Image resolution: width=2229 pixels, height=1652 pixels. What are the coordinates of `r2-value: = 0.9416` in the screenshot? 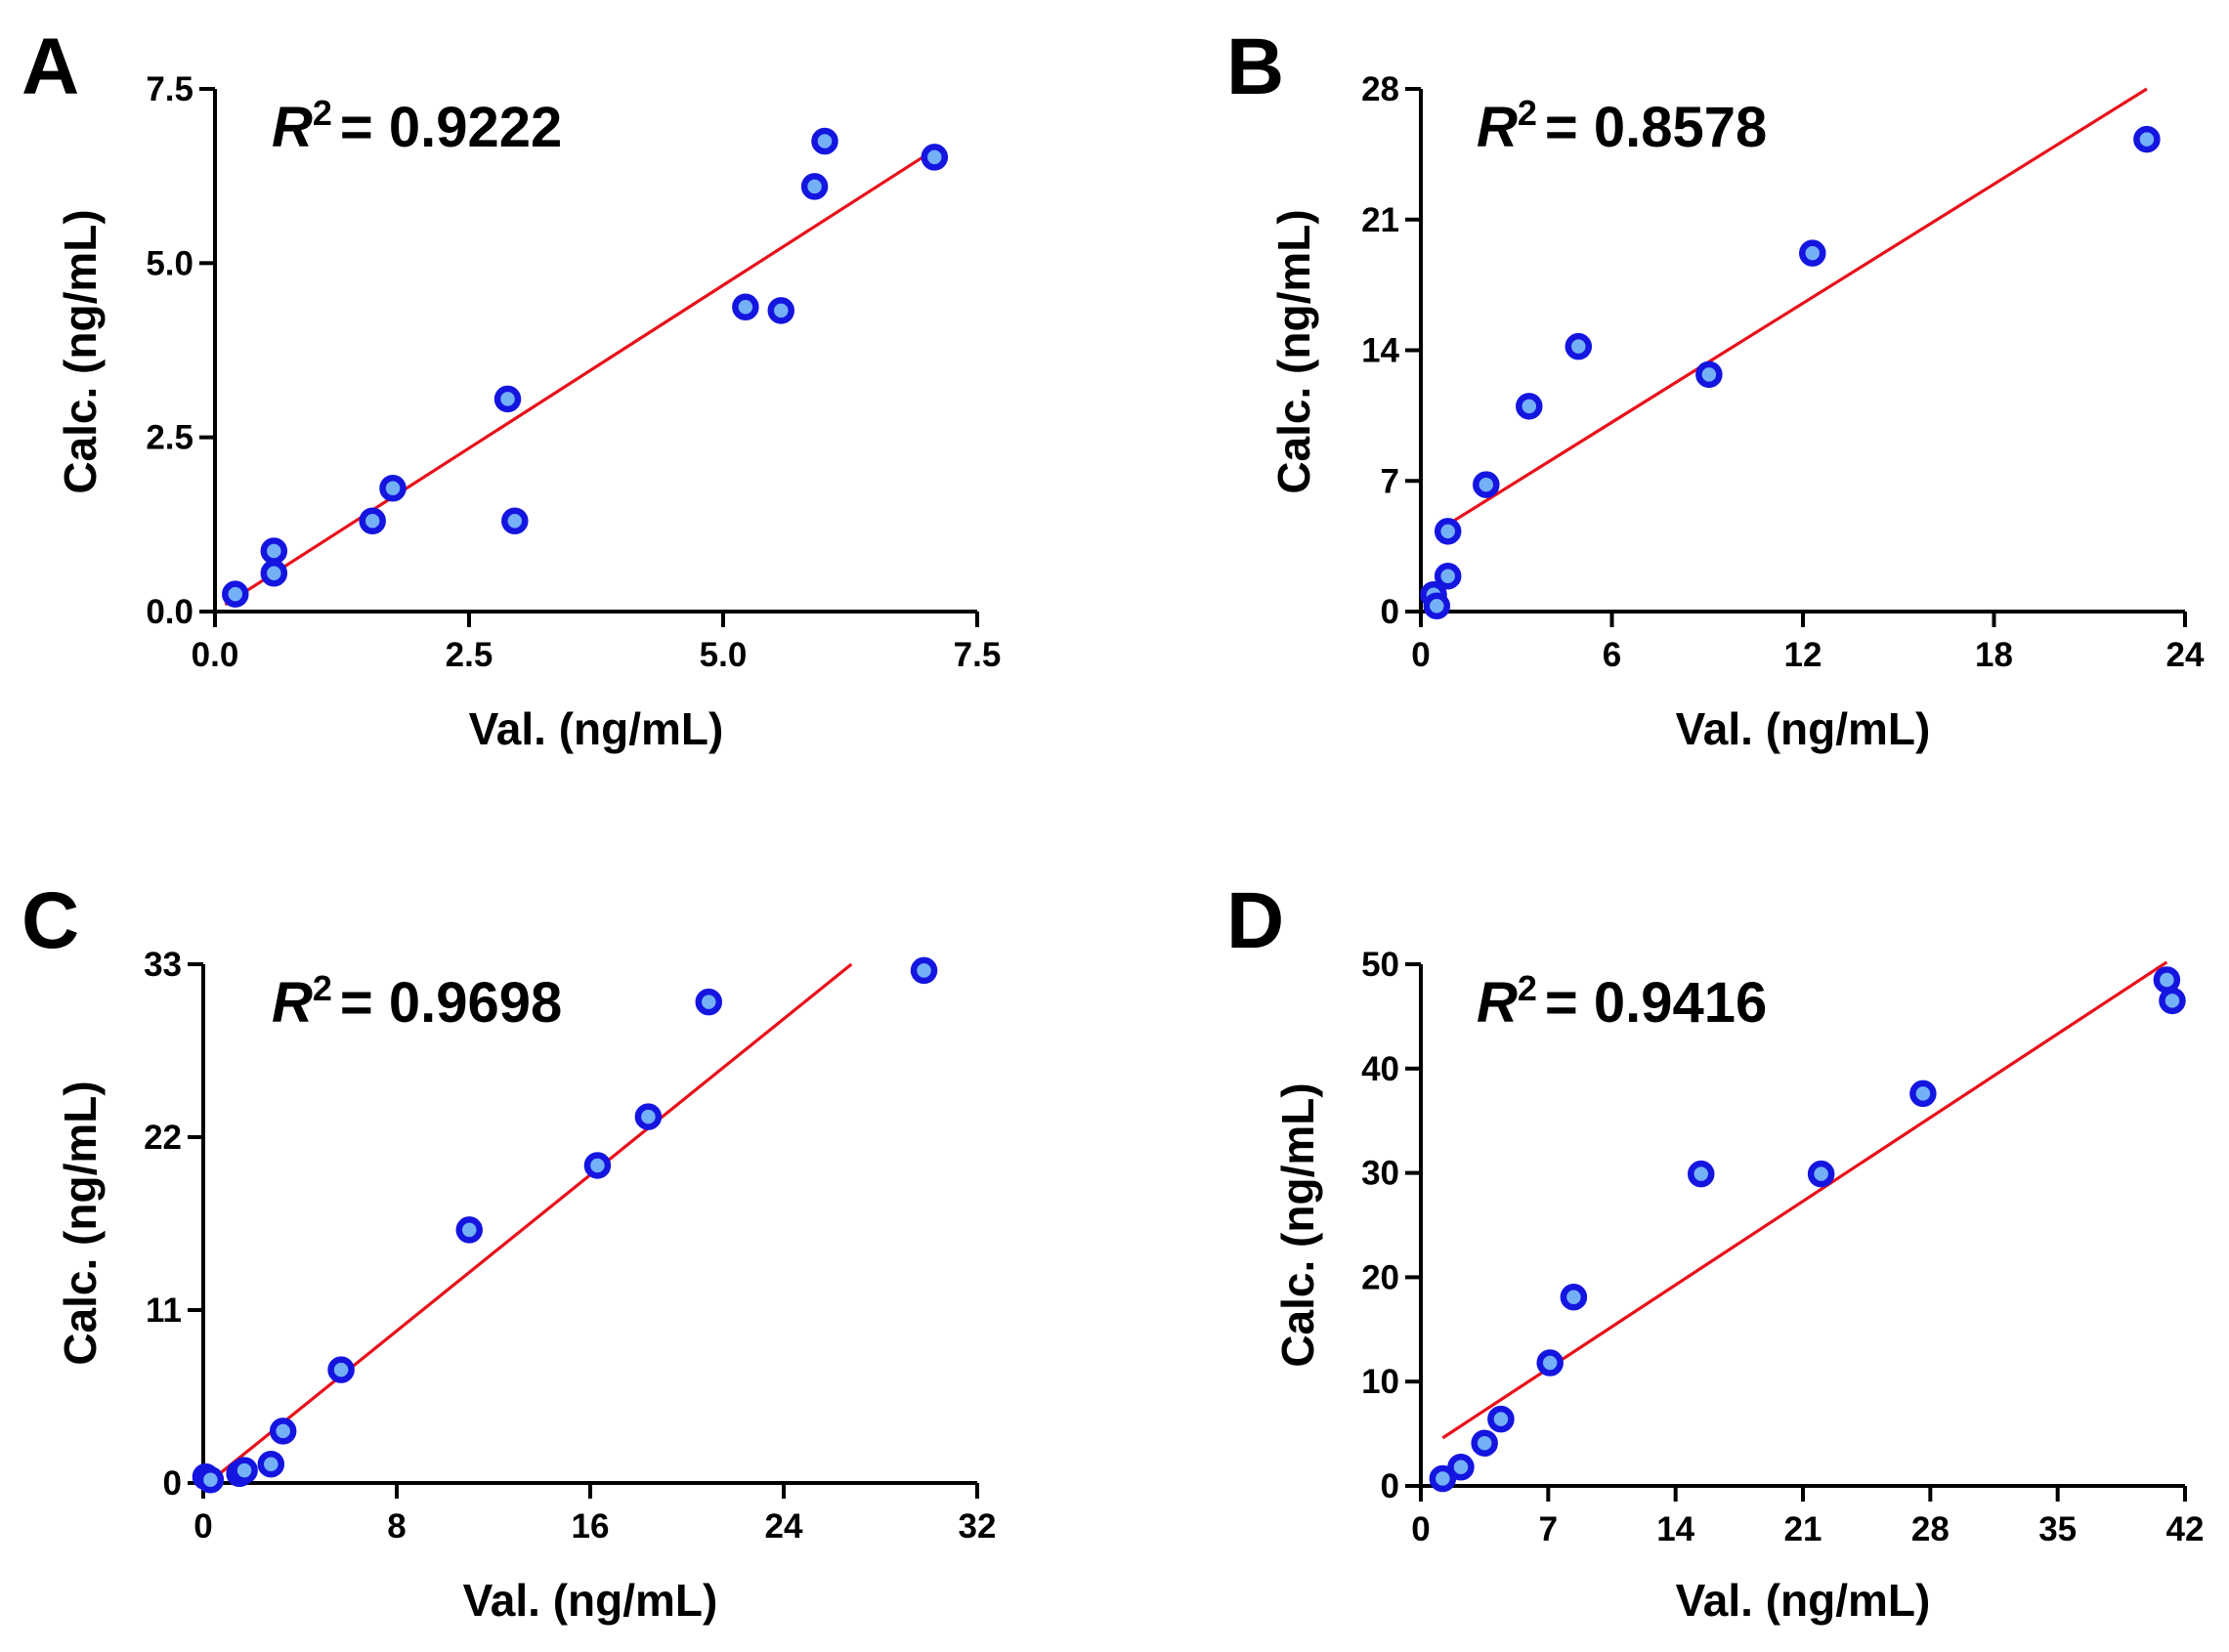 It's located at (1656, 1003).